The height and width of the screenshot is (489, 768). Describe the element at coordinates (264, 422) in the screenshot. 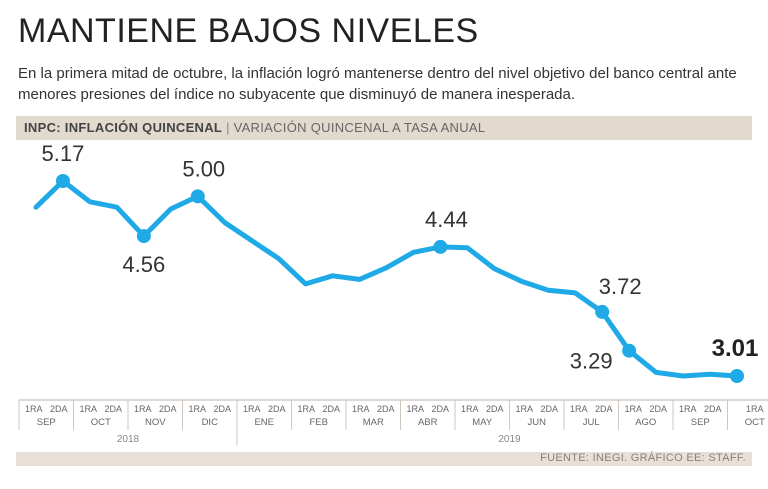

I see `tick-label-month: ENE` at that location.